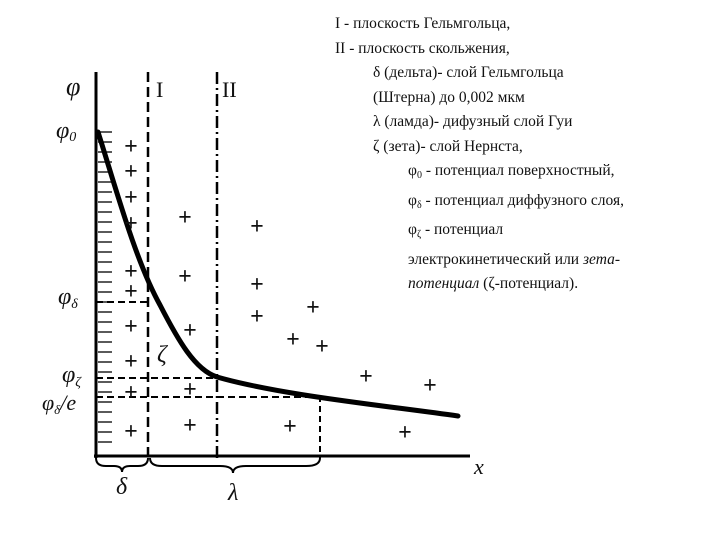  I want to click on electrode-hatching, so click(105, 287).